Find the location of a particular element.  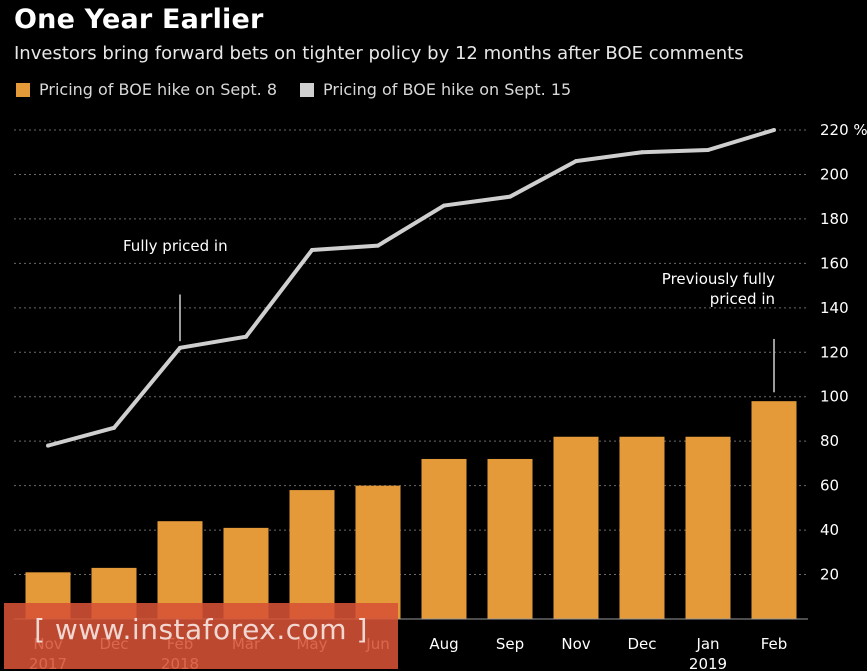

x-tick-label: Nov is located at coordinates (575, 644).